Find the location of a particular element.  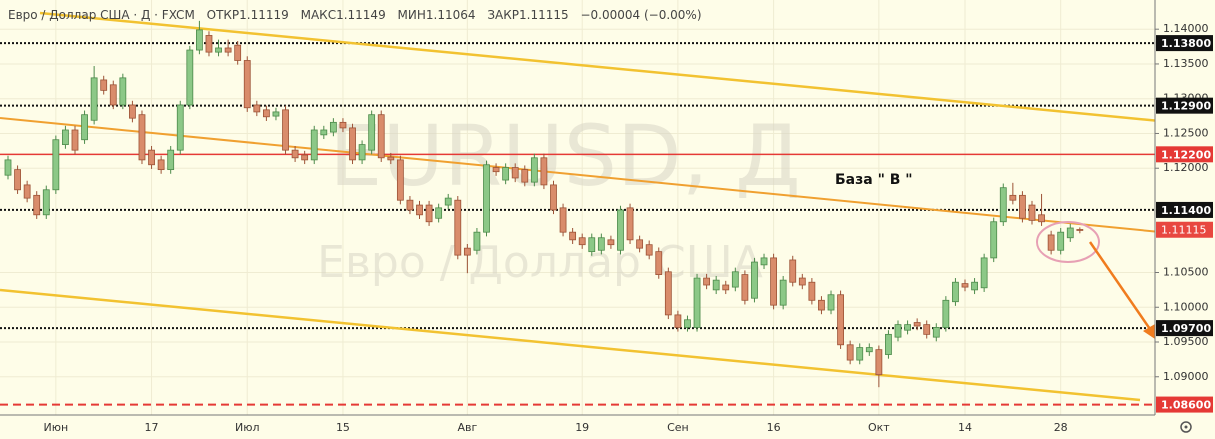

price-level-label: 1.08600 is located at coordinates (1186, 405).